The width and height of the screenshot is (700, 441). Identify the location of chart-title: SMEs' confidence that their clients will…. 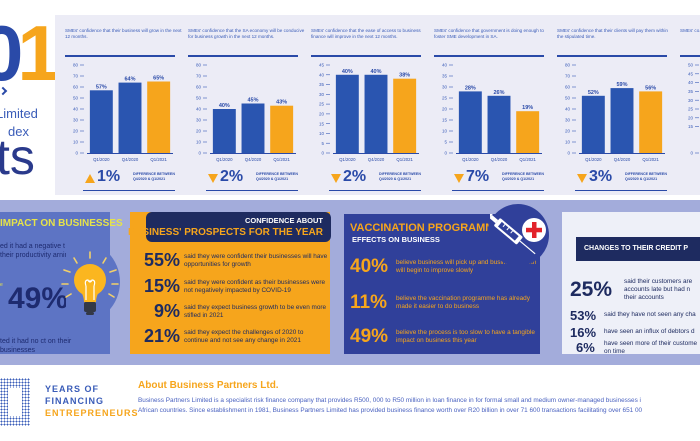
(612, 33).